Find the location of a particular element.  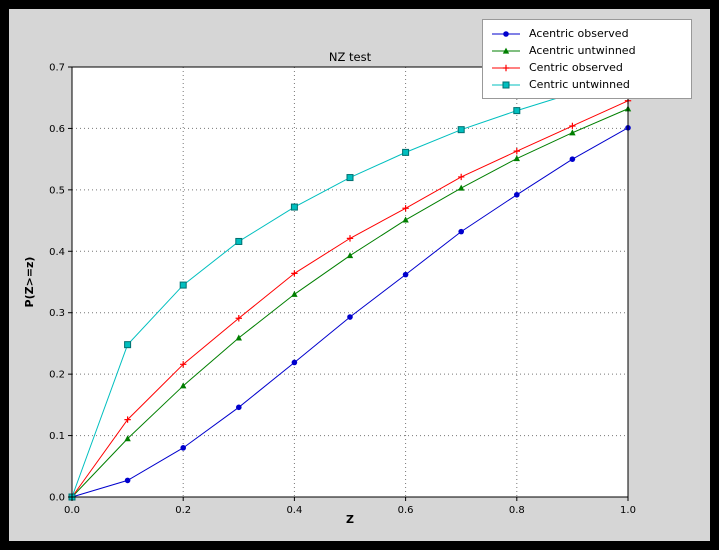

x-tick-label: 0.4 is located at coordinates (294, 510).